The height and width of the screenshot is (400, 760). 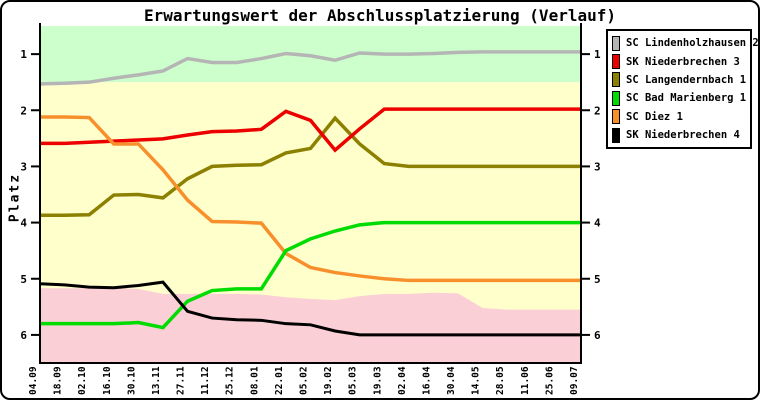 I want to click on y-tick-label-left: 2, so click(x=23, y=110).